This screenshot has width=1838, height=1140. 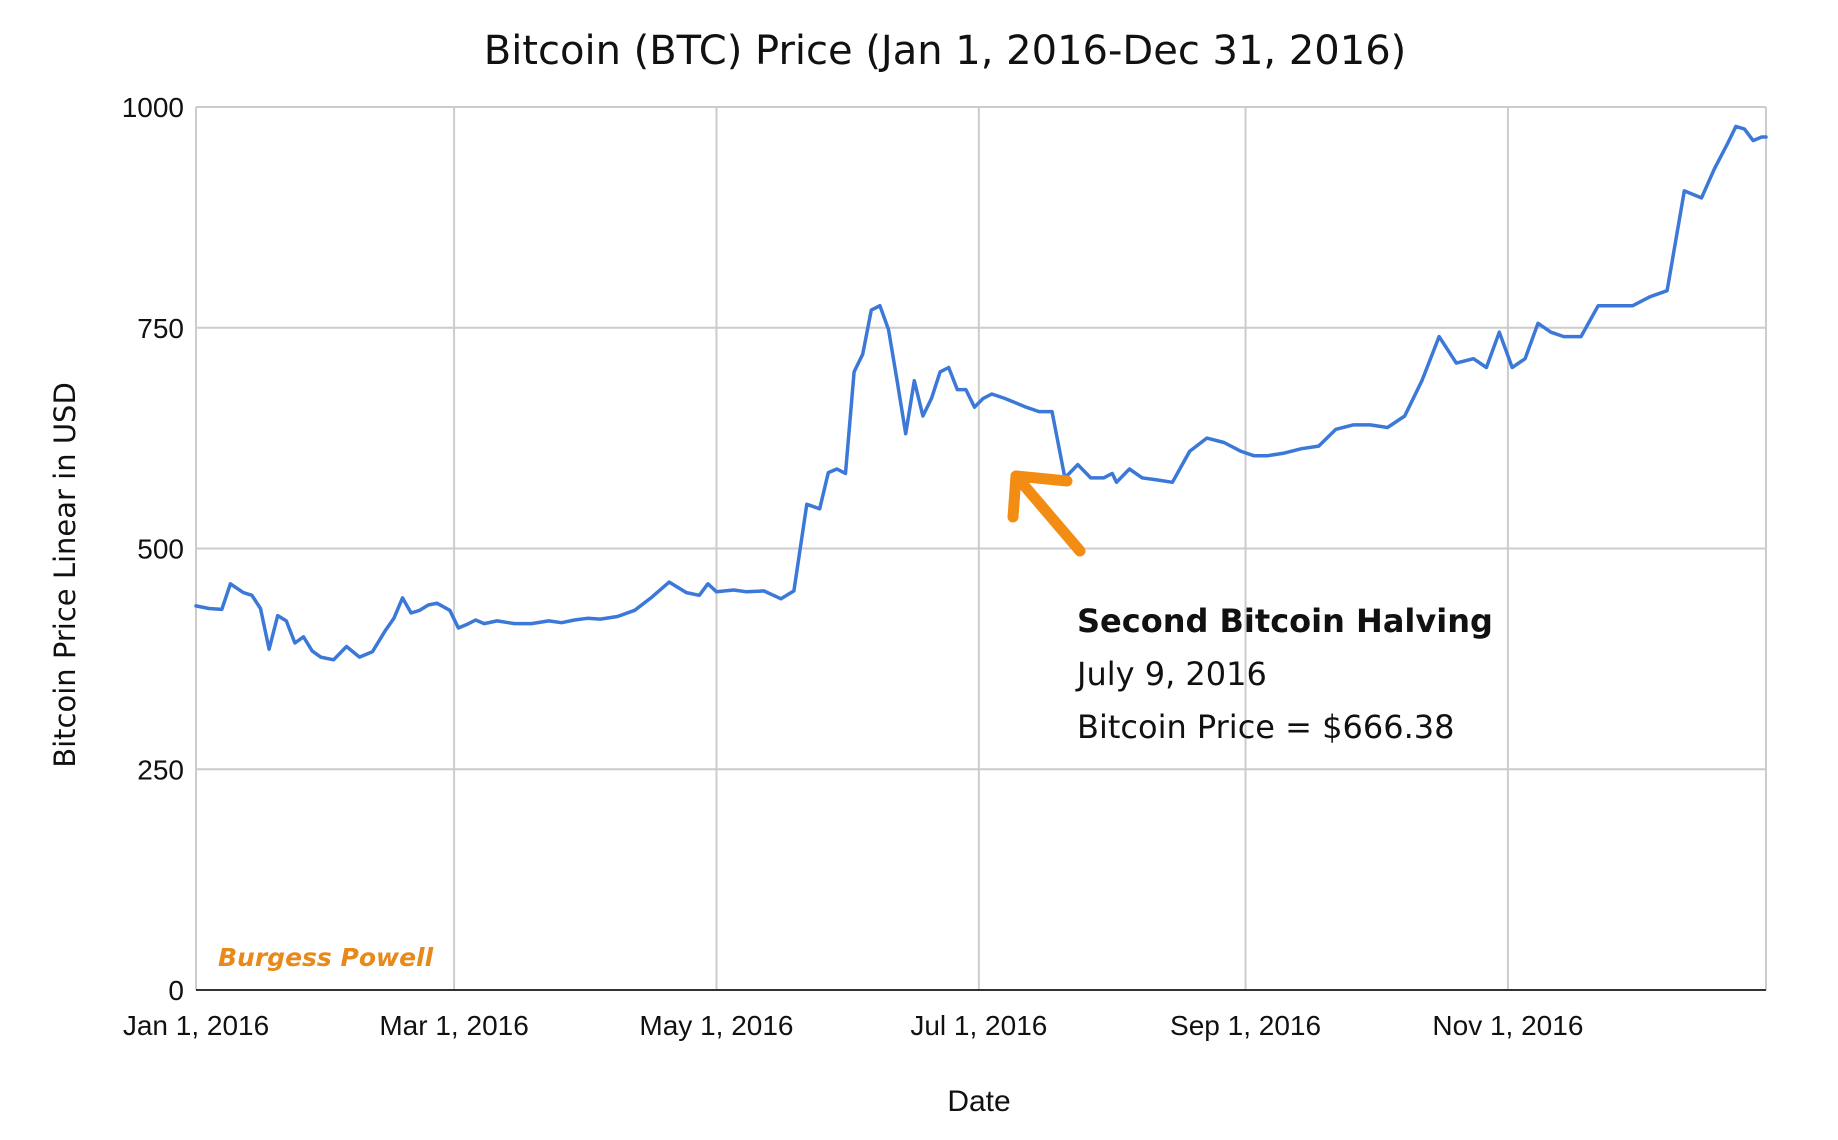 What do you see at coordinates (1245, 1025) in the screenshot?
I see `x-tick-label: Sep 1, 2016` at bounding box center [1245, 1025].